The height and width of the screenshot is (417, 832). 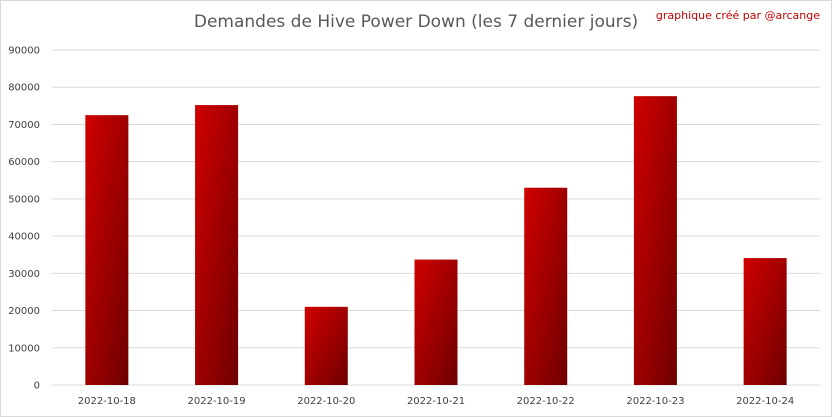 I want to click on y-tick-label: 60000, so click(x=24, y=162).